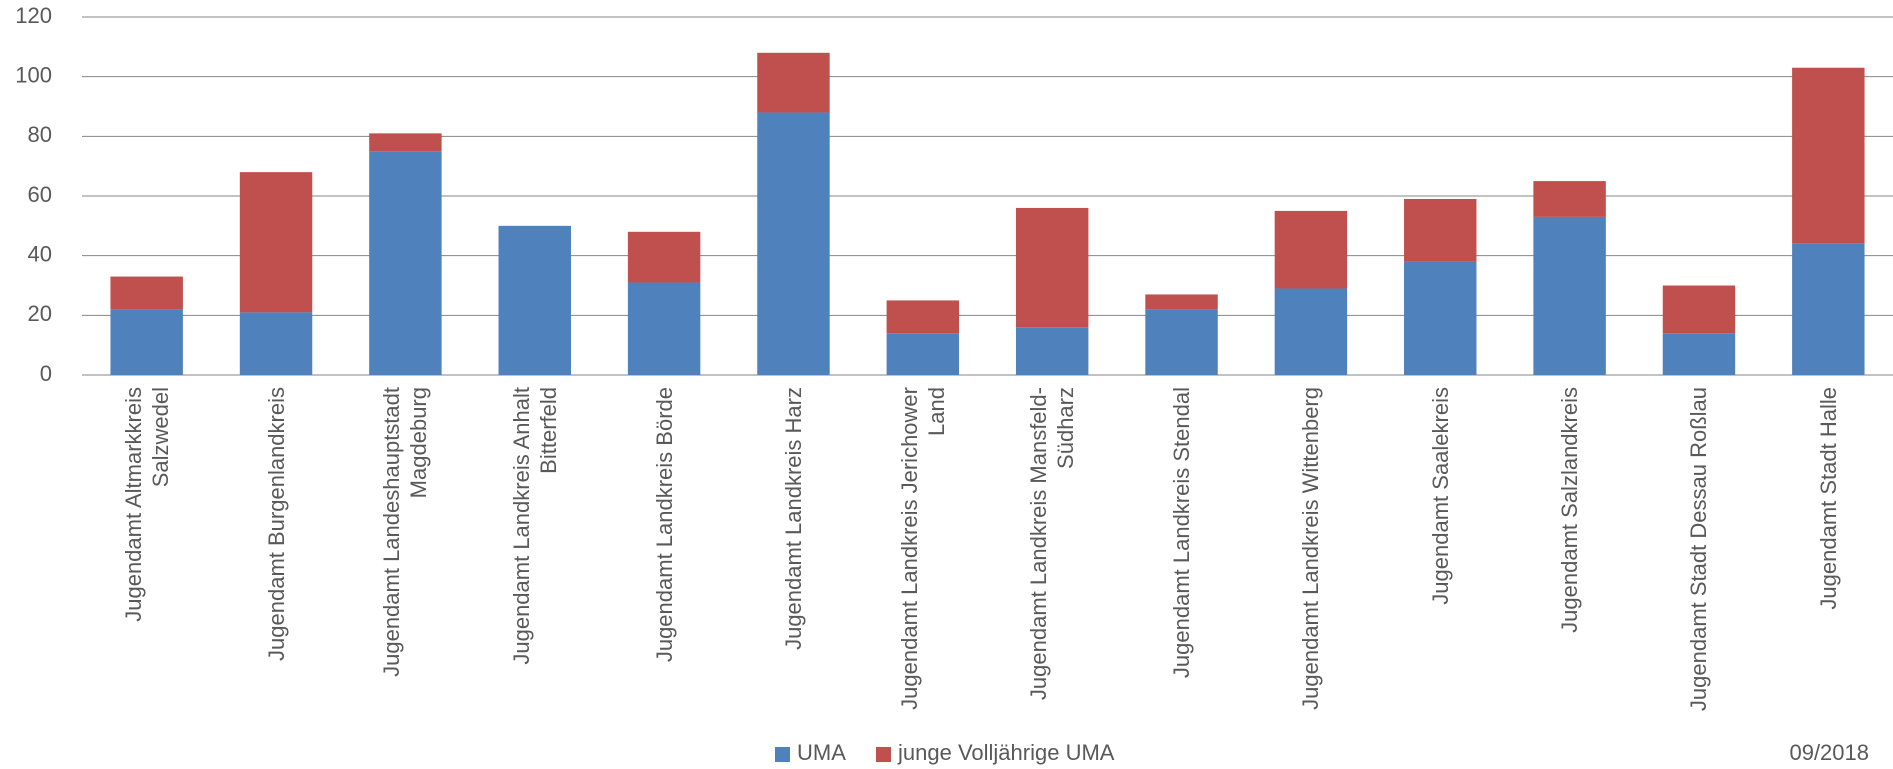  What do you see at coordinates (1829, 752) in the screenshot?
I see `note: 09/2018` at bounding box center [1829, 752].